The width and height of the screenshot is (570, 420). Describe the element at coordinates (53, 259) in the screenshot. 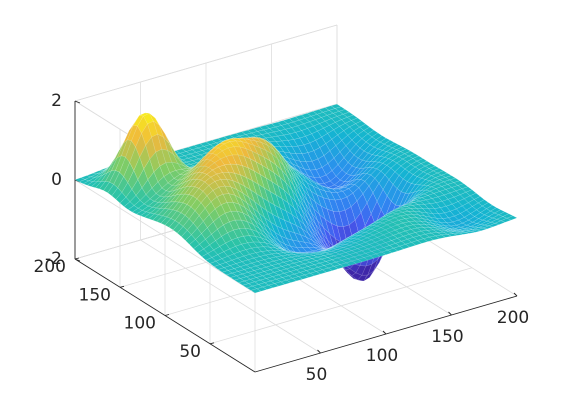

I see `z-tick-label: -2` at that location.